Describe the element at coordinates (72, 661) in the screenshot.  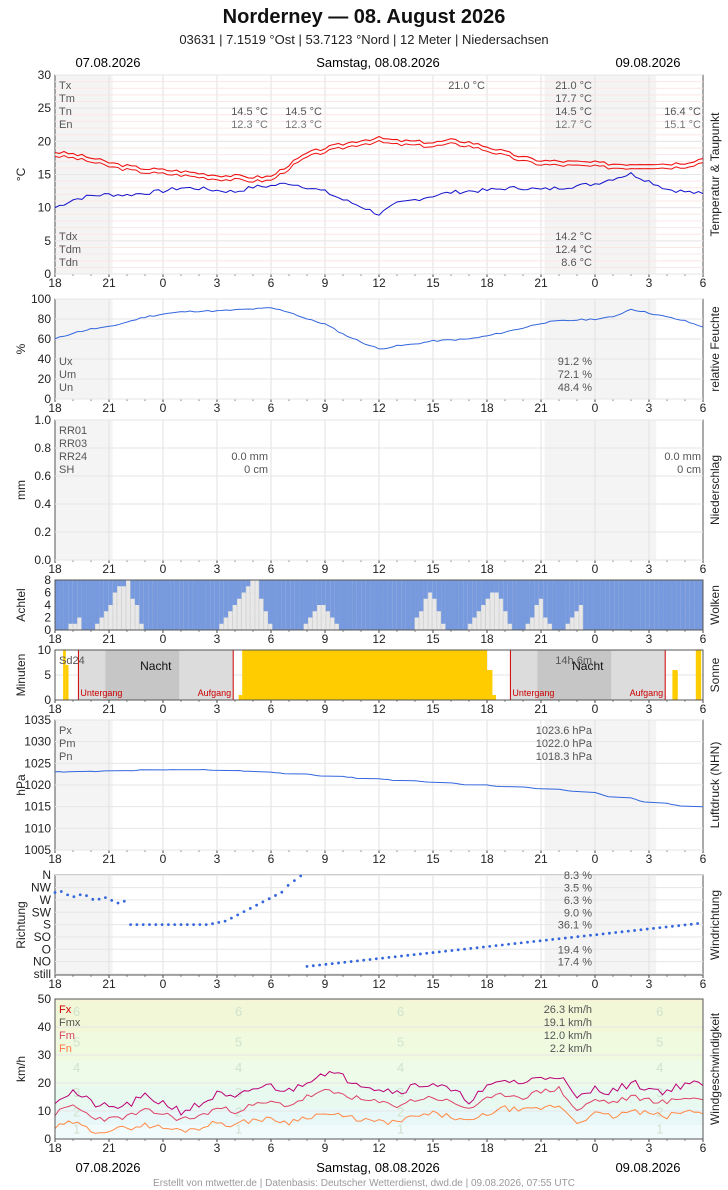
I see `legend-sd24: Sd24` at that location.